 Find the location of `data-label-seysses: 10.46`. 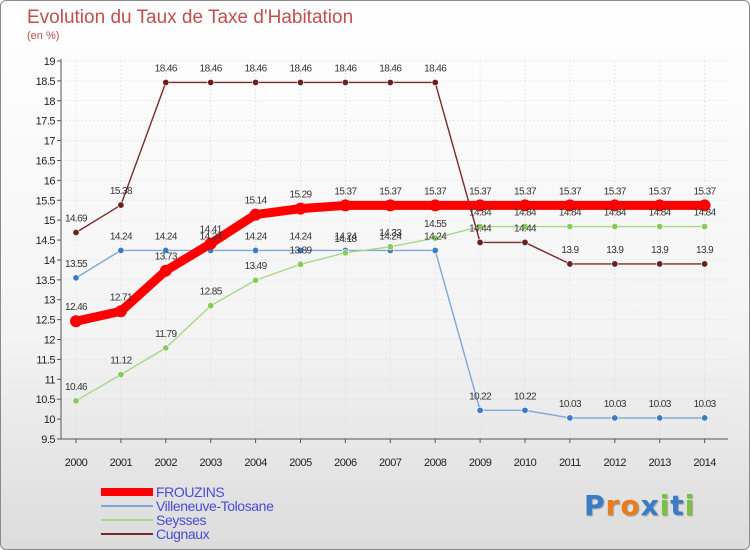

data-label-seysses: 10.46 is located at coordinates (76, 387).